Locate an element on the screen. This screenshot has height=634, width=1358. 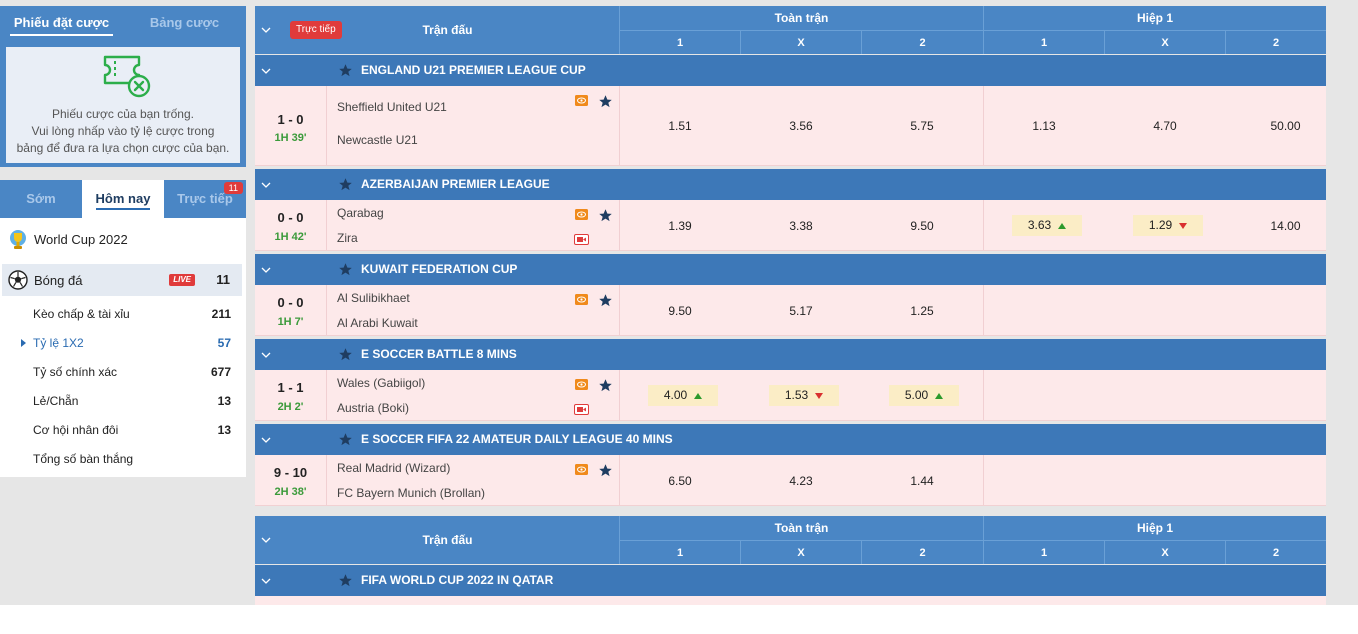
market-odd-even: Lẻ/Chẵn 13 is located at coordinates (123, 401).